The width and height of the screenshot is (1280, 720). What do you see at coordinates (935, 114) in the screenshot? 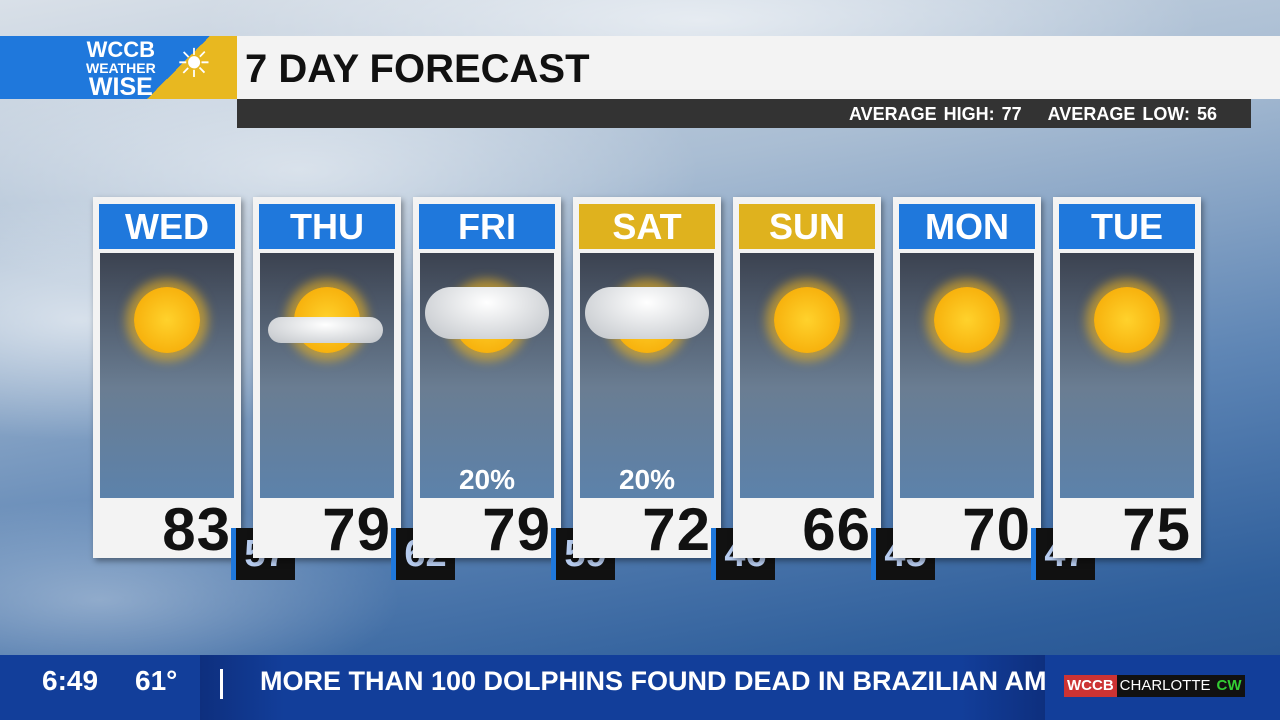
I see `average-high: AVERAGE HIGH: 77` at bounding box center [935, 114].